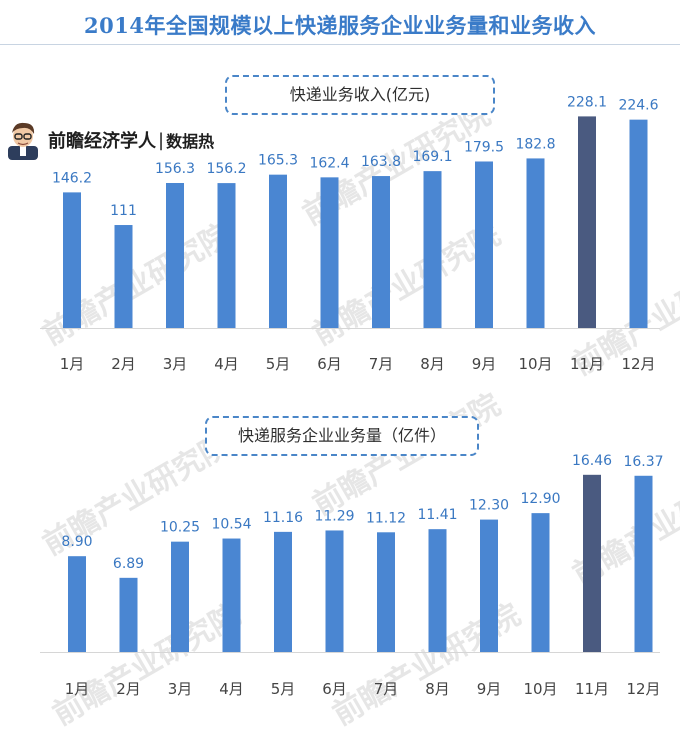 The height and width of the screenshot is (734, 680). What do you see at coordinates (489, 506) in the screenshot?
I see `data-label: 12.30` at bounding box center [489, 506].